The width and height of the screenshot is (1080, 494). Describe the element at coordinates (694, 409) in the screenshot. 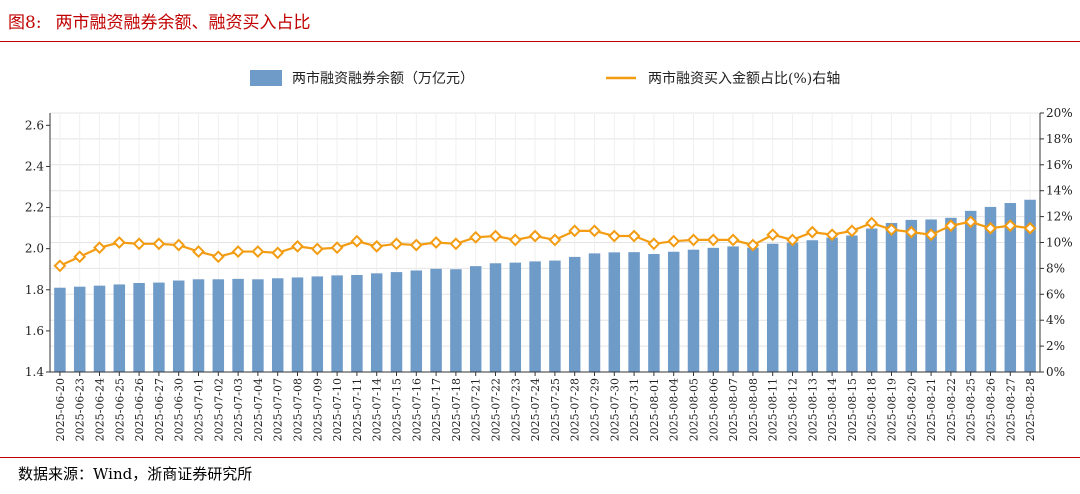

I see `x-axis-tick-label: 2025-08-05` at that location.